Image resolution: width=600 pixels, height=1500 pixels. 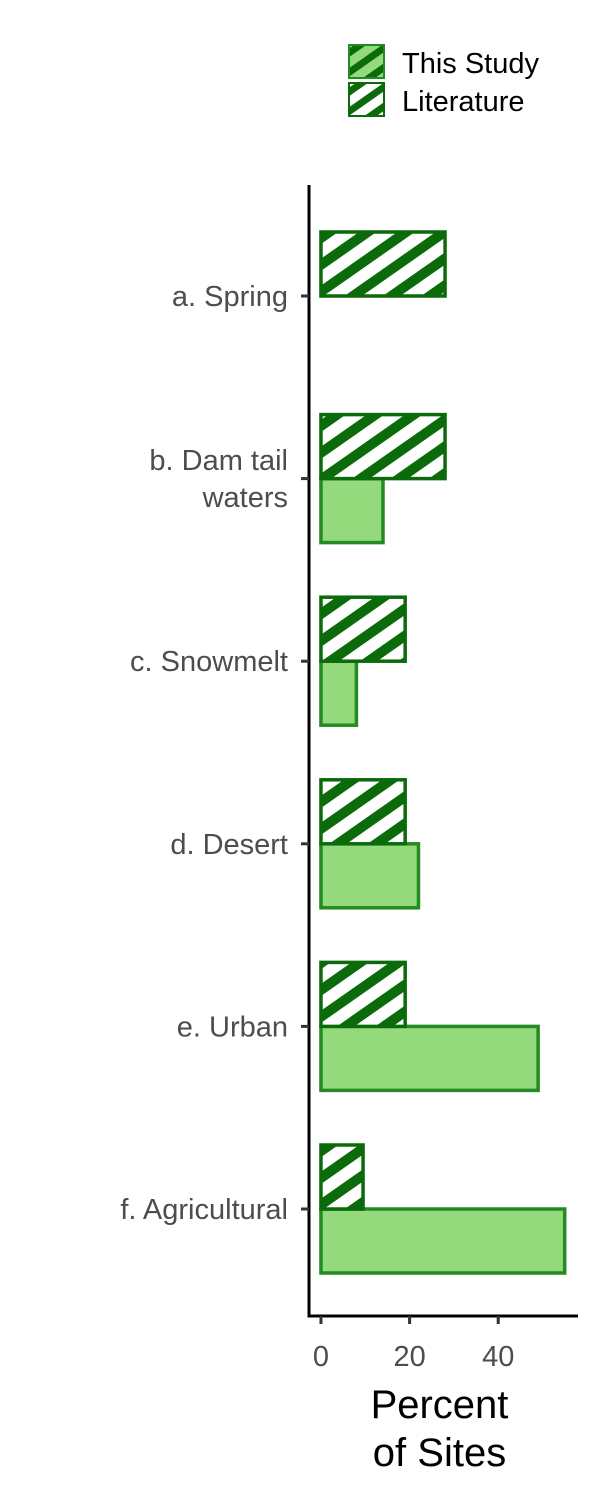 What do you see at coordinates (470, 64) in the screenshot?
I see `legend-label-this-study: This Study` at bounding box center [470, 64].